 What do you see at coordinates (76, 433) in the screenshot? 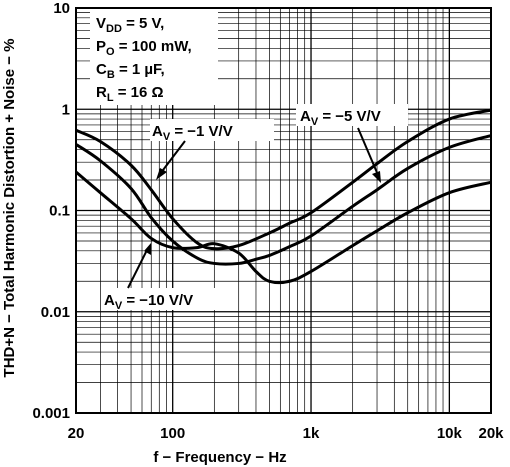
I see `x-tick-label: 20` at bounding box center [76, 433].